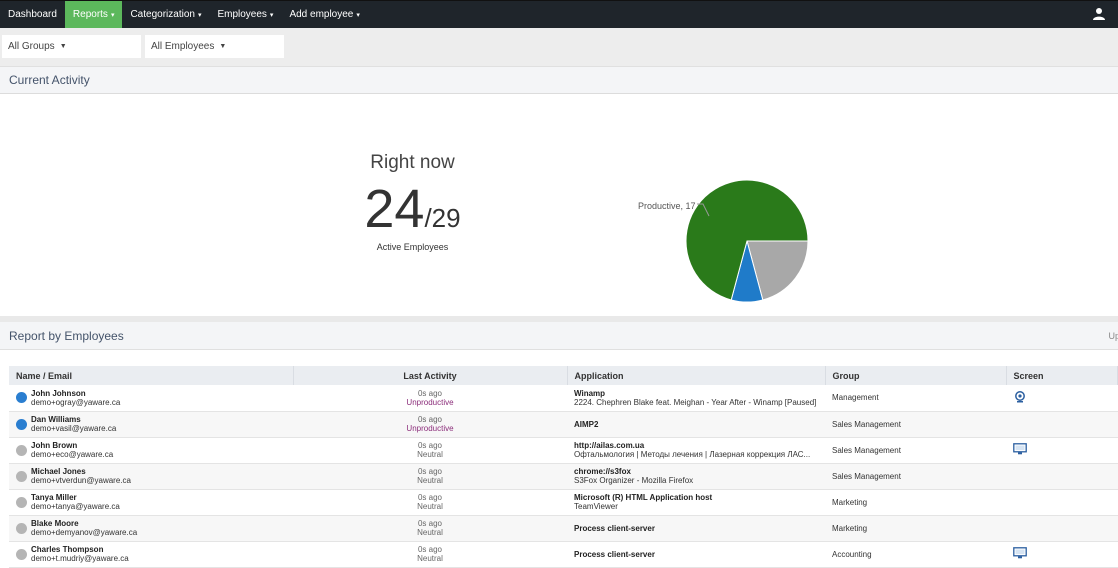  Describe the element at coordinates (609, 445) in the screenshot. I see `application-name: http://ailas.com.ua` at that location.